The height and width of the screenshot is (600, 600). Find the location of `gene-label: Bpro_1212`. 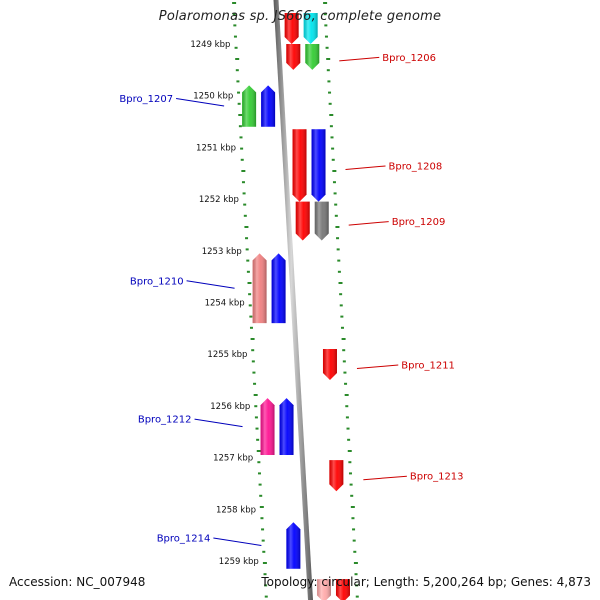

gene-label: Bpro_1212 is located at coordinates (165, 420).